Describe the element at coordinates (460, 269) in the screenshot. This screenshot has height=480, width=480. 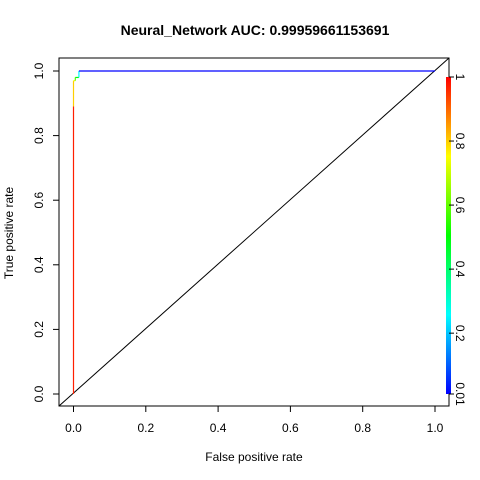
I see `colorbar-tick-label: 0.4` at that location.